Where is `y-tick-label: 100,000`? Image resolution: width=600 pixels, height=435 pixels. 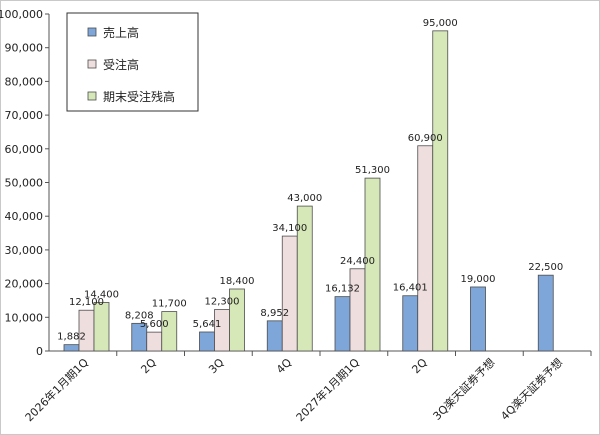 y-tick-label: 100,000 is located at coordinates (21, 14).